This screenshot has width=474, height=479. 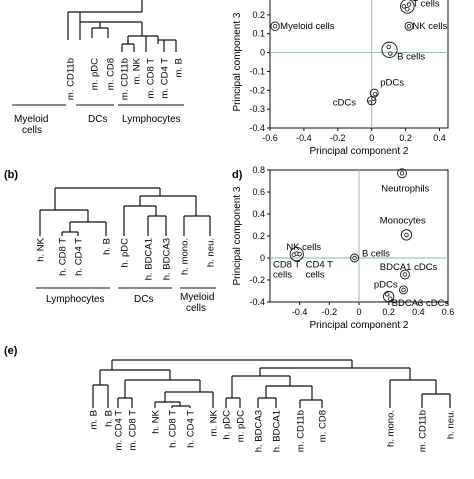 I want to click on leaf-label: h. B, so click(x=106, y=246).